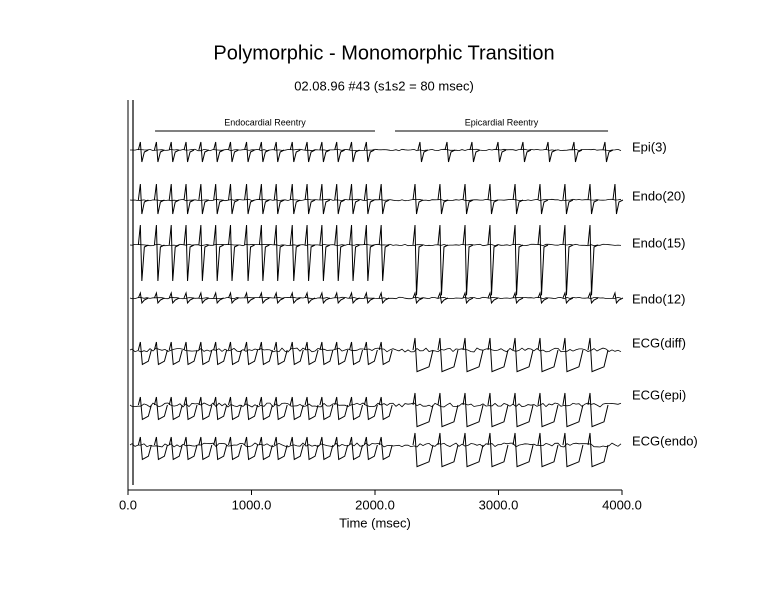  Describe the element at coordinates (252, 504) in the screenshot. I see `x-tick-label: 1000.0` at that location.